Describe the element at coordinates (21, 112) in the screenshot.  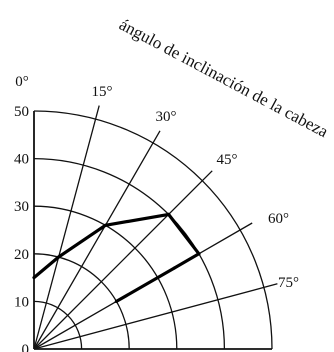
I see `radial-tick-label-50: 50` at that location.